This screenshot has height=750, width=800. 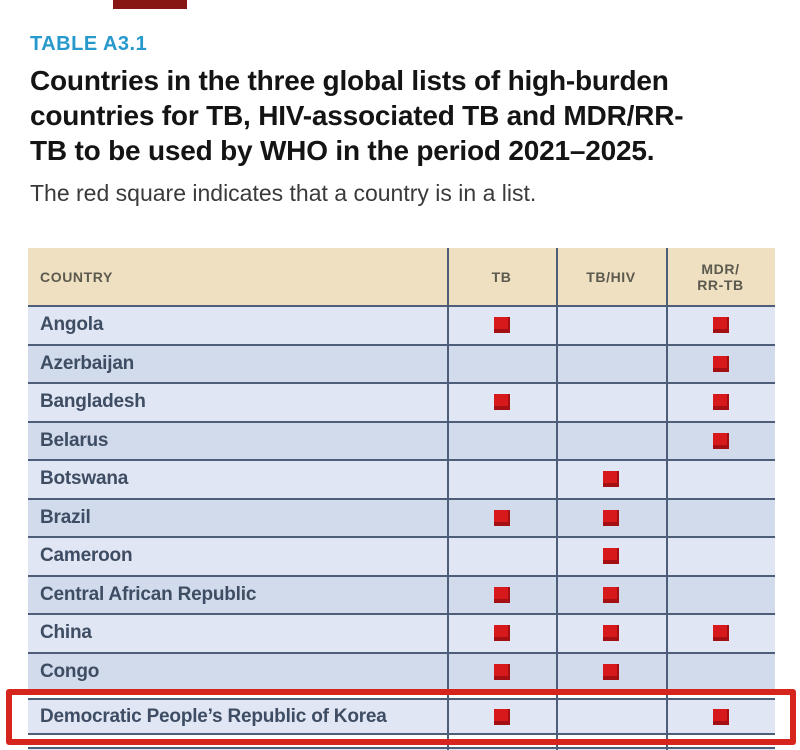 What do you see at coordinates (70, 671) in the screenshot?
I see `country-cell: Congo` at bounding box center [70, 671].